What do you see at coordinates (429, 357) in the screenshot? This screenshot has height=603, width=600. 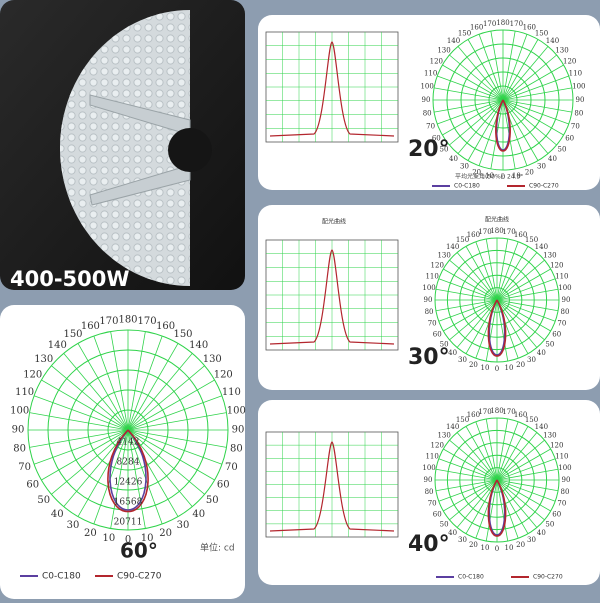 I see `beam-angle: 30°` at bounding box center [429, 357].